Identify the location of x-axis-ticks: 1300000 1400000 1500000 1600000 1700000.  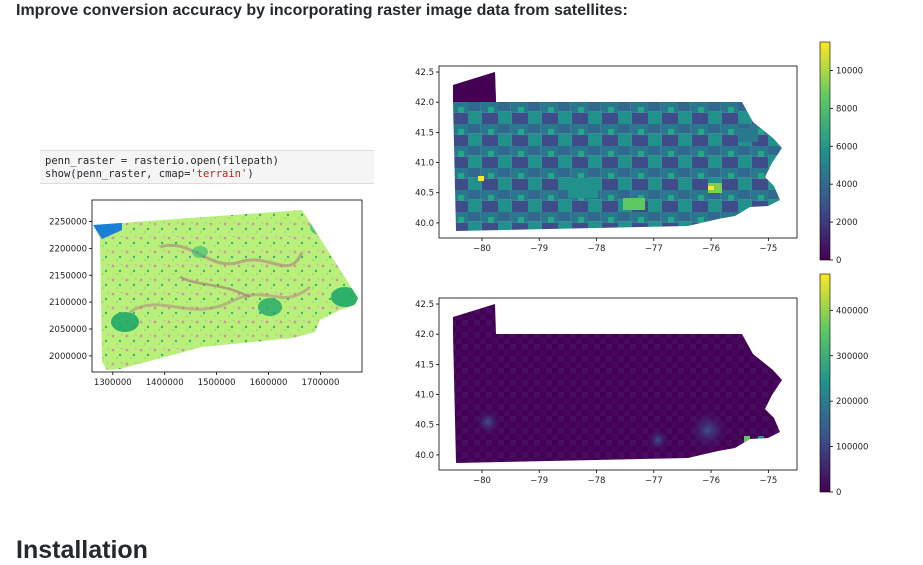
(217, 380).